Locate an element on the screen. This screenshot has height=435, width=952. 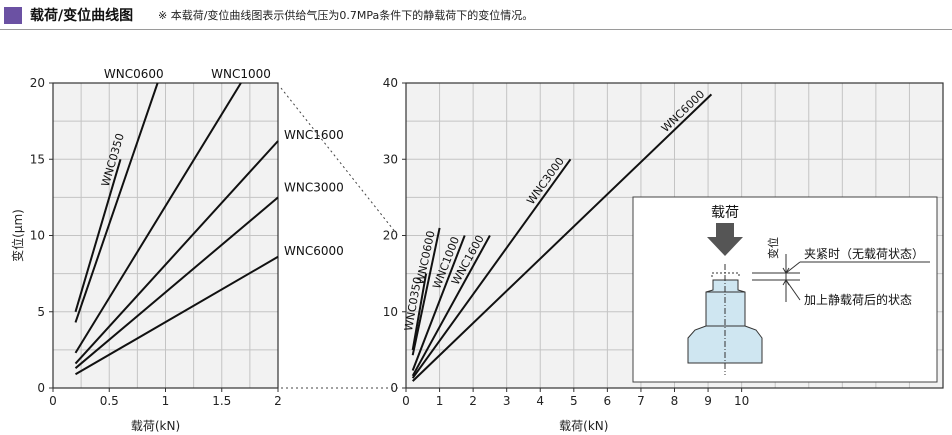
right-x-tick-label: 7 is located at coordinates (641, 401).